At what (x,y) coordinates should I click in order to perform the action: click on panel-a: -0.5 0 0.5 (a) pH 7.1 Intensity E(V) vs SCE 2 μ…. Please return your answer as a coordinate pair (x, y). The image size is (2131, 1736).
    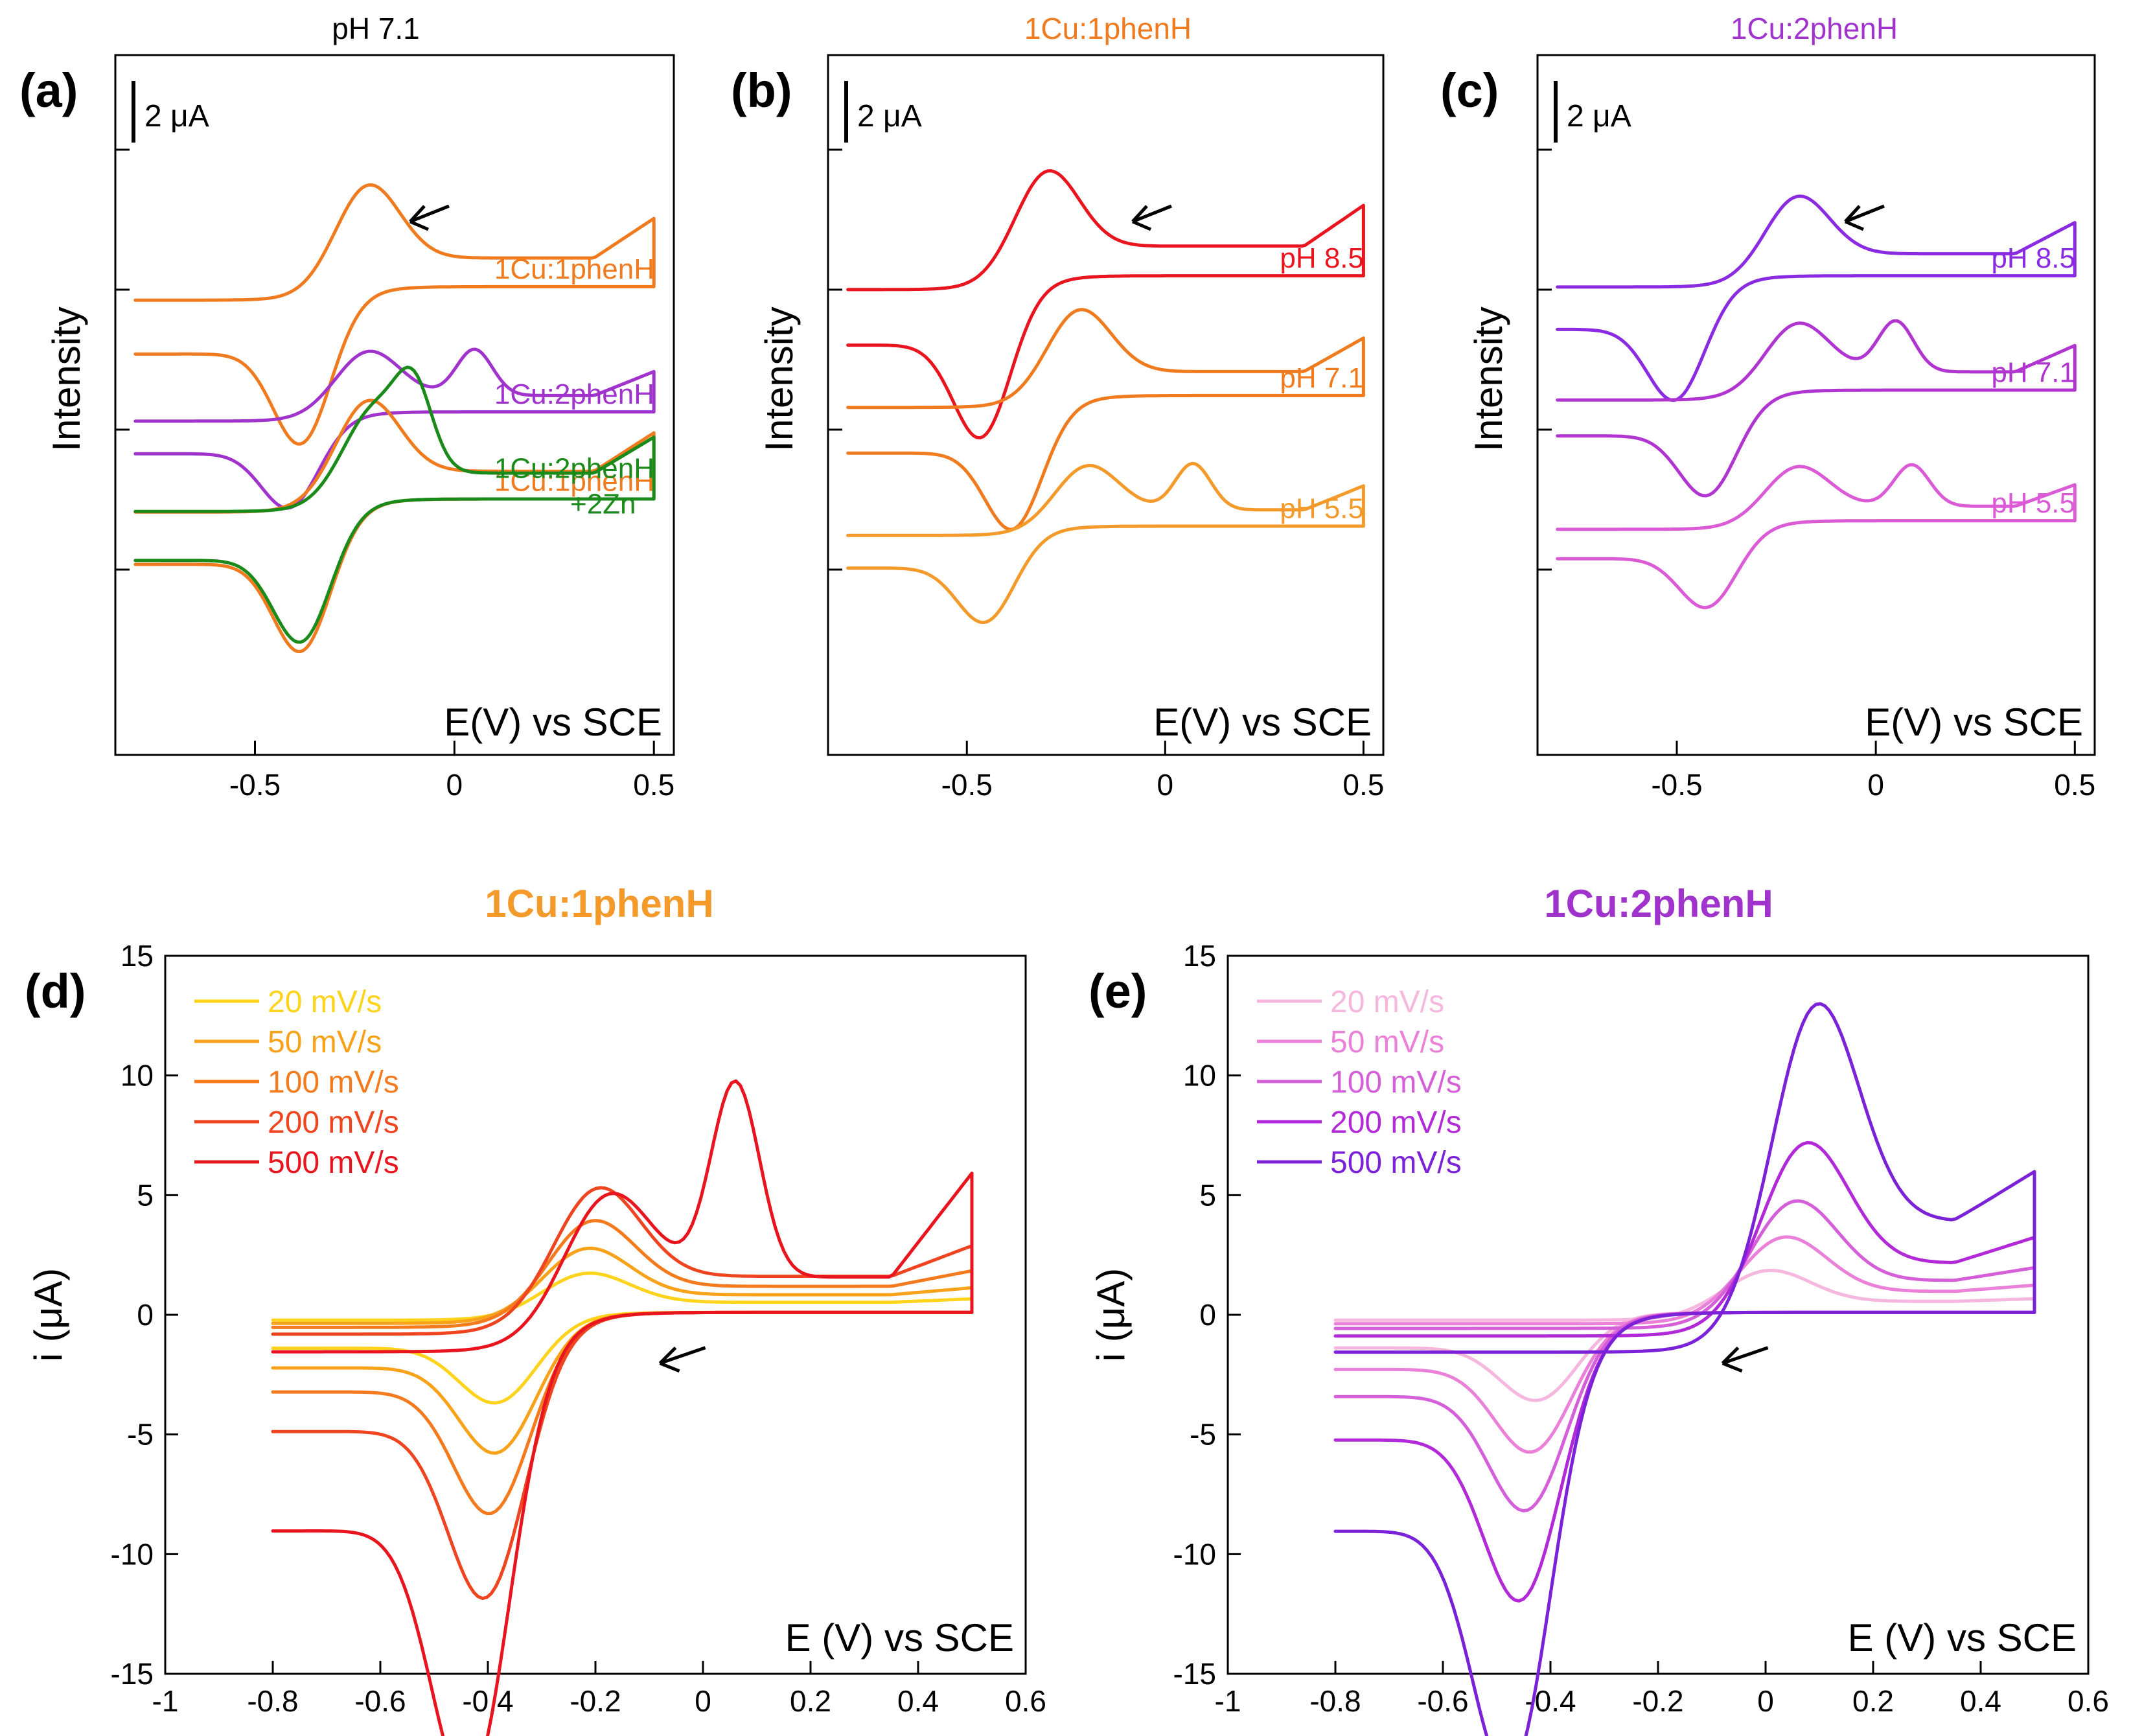
    Looking at the image, I should click on (347, 407).